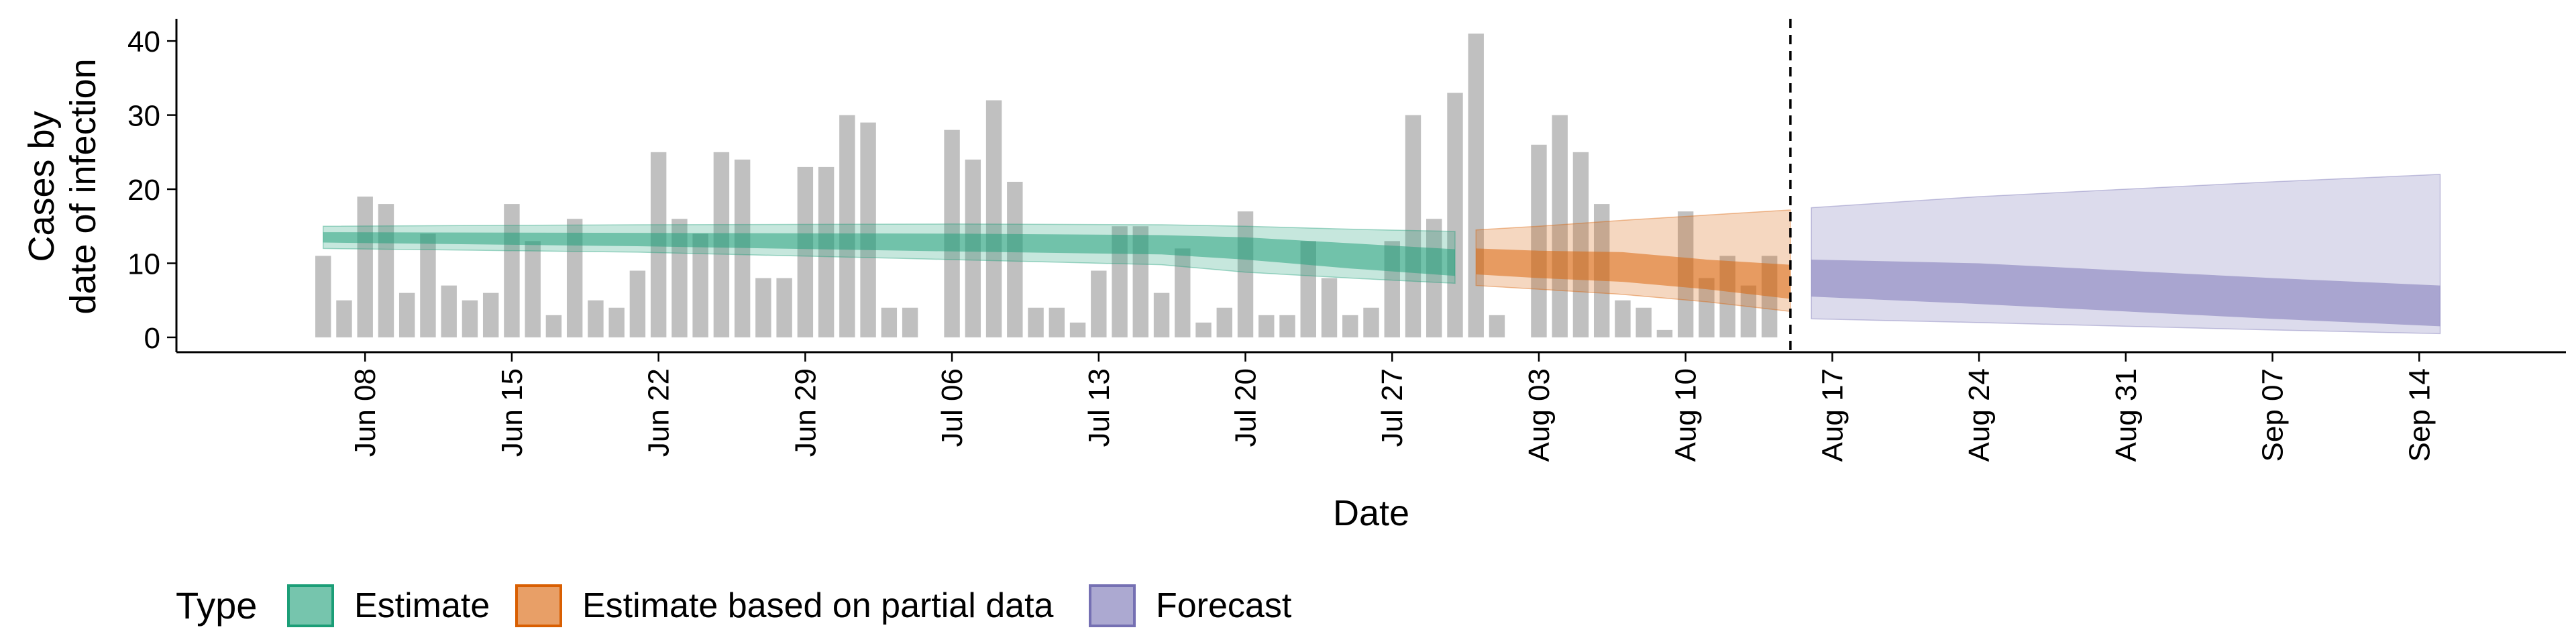  What do you see at coordinates (143, 116) in the screenshot?
I see `y-tick-label: 30` at bounding box center [143, 116].